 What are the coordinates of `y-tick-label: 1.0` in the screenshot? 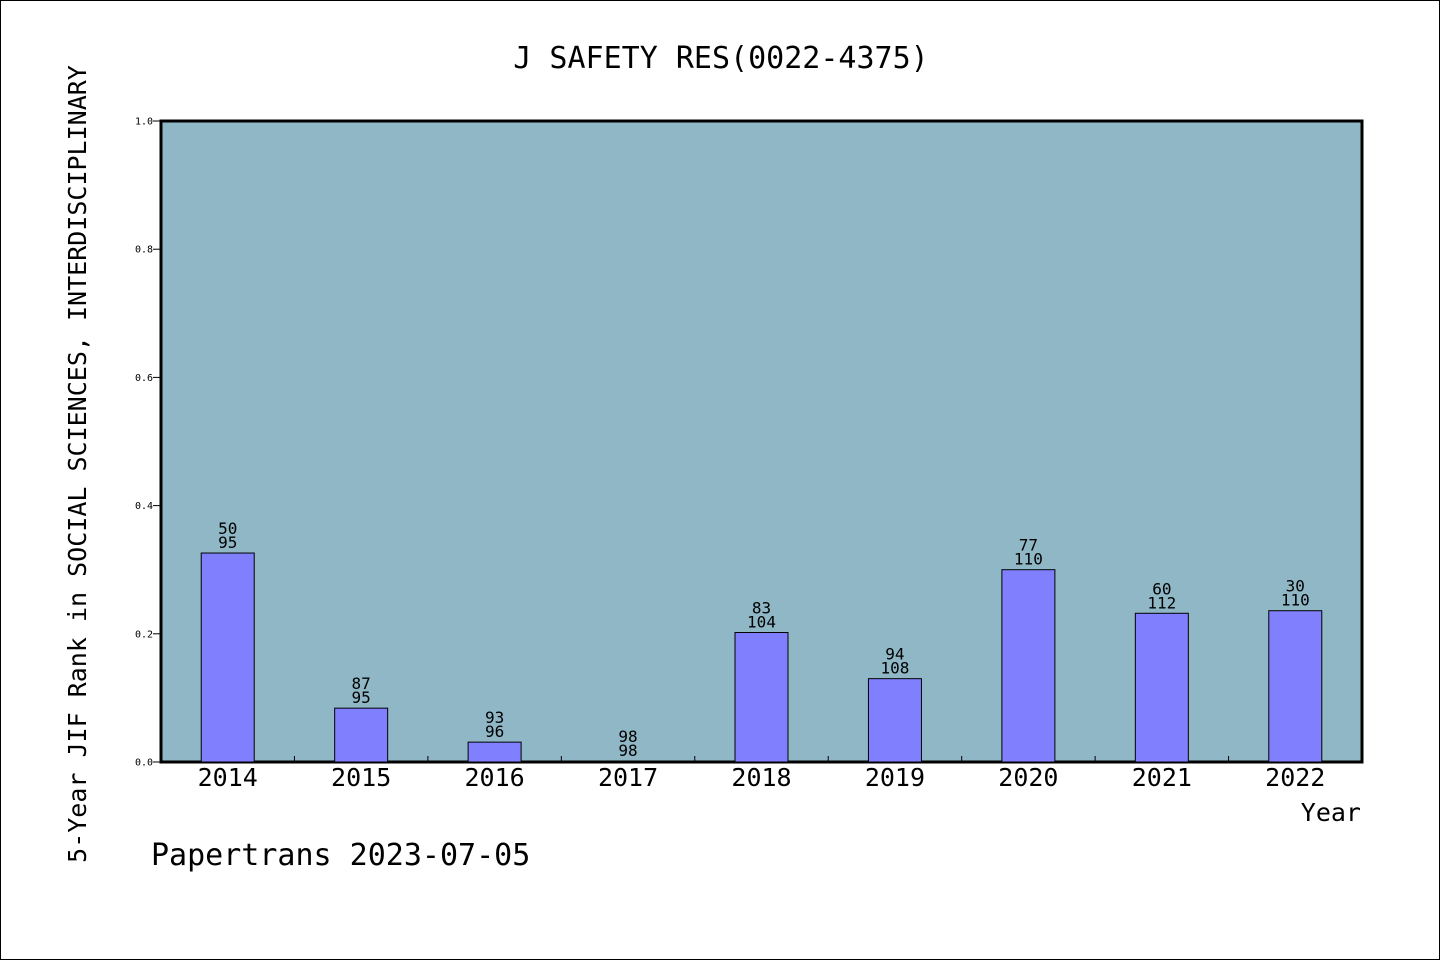 It's located at (144, 122).